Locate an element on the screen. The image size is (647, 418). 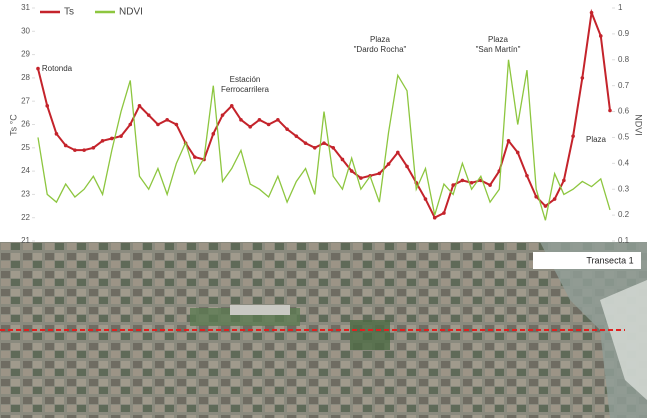
y2-tick-label: 0.7 is located at coordinates (624, 85).